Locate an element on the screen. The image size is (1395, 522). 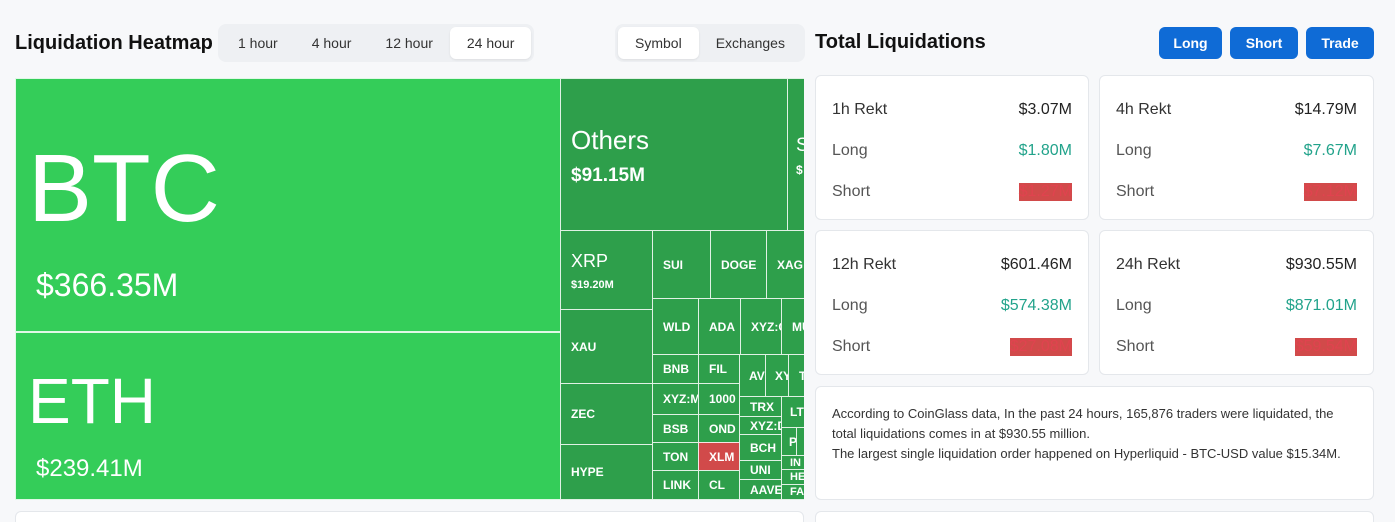
treemap-tile-xlm: XLM is located at coordinates (719, 456).